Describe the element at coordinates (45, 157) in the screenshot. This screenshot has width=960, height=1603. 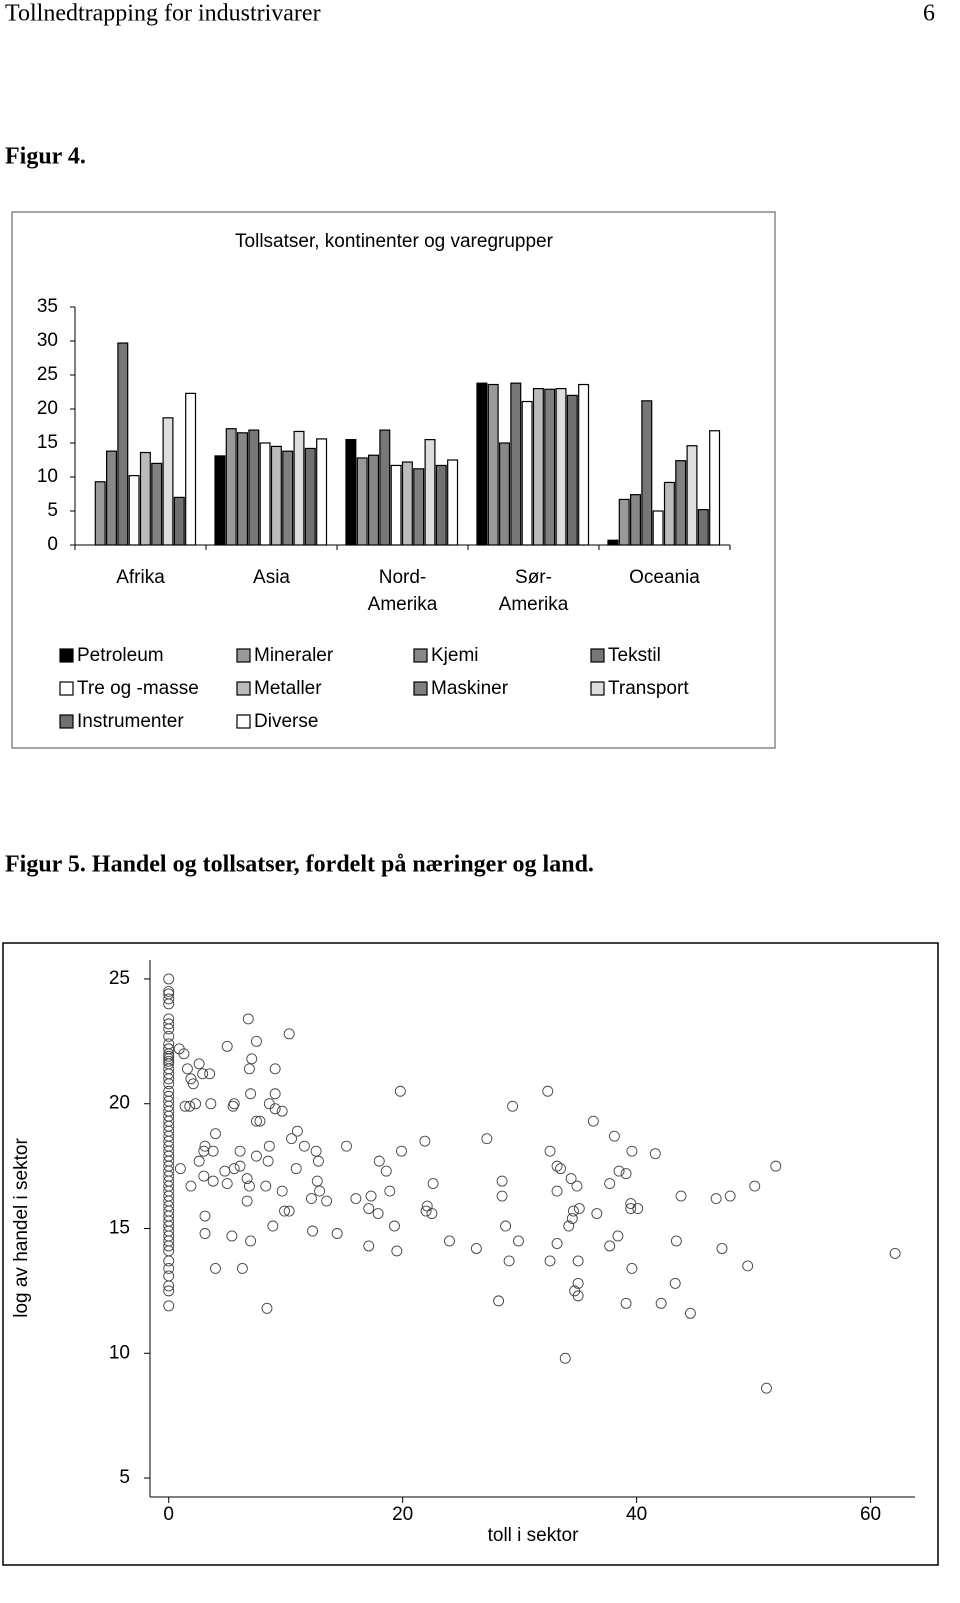
I see `figure-caption: Figur 4.` at that location.